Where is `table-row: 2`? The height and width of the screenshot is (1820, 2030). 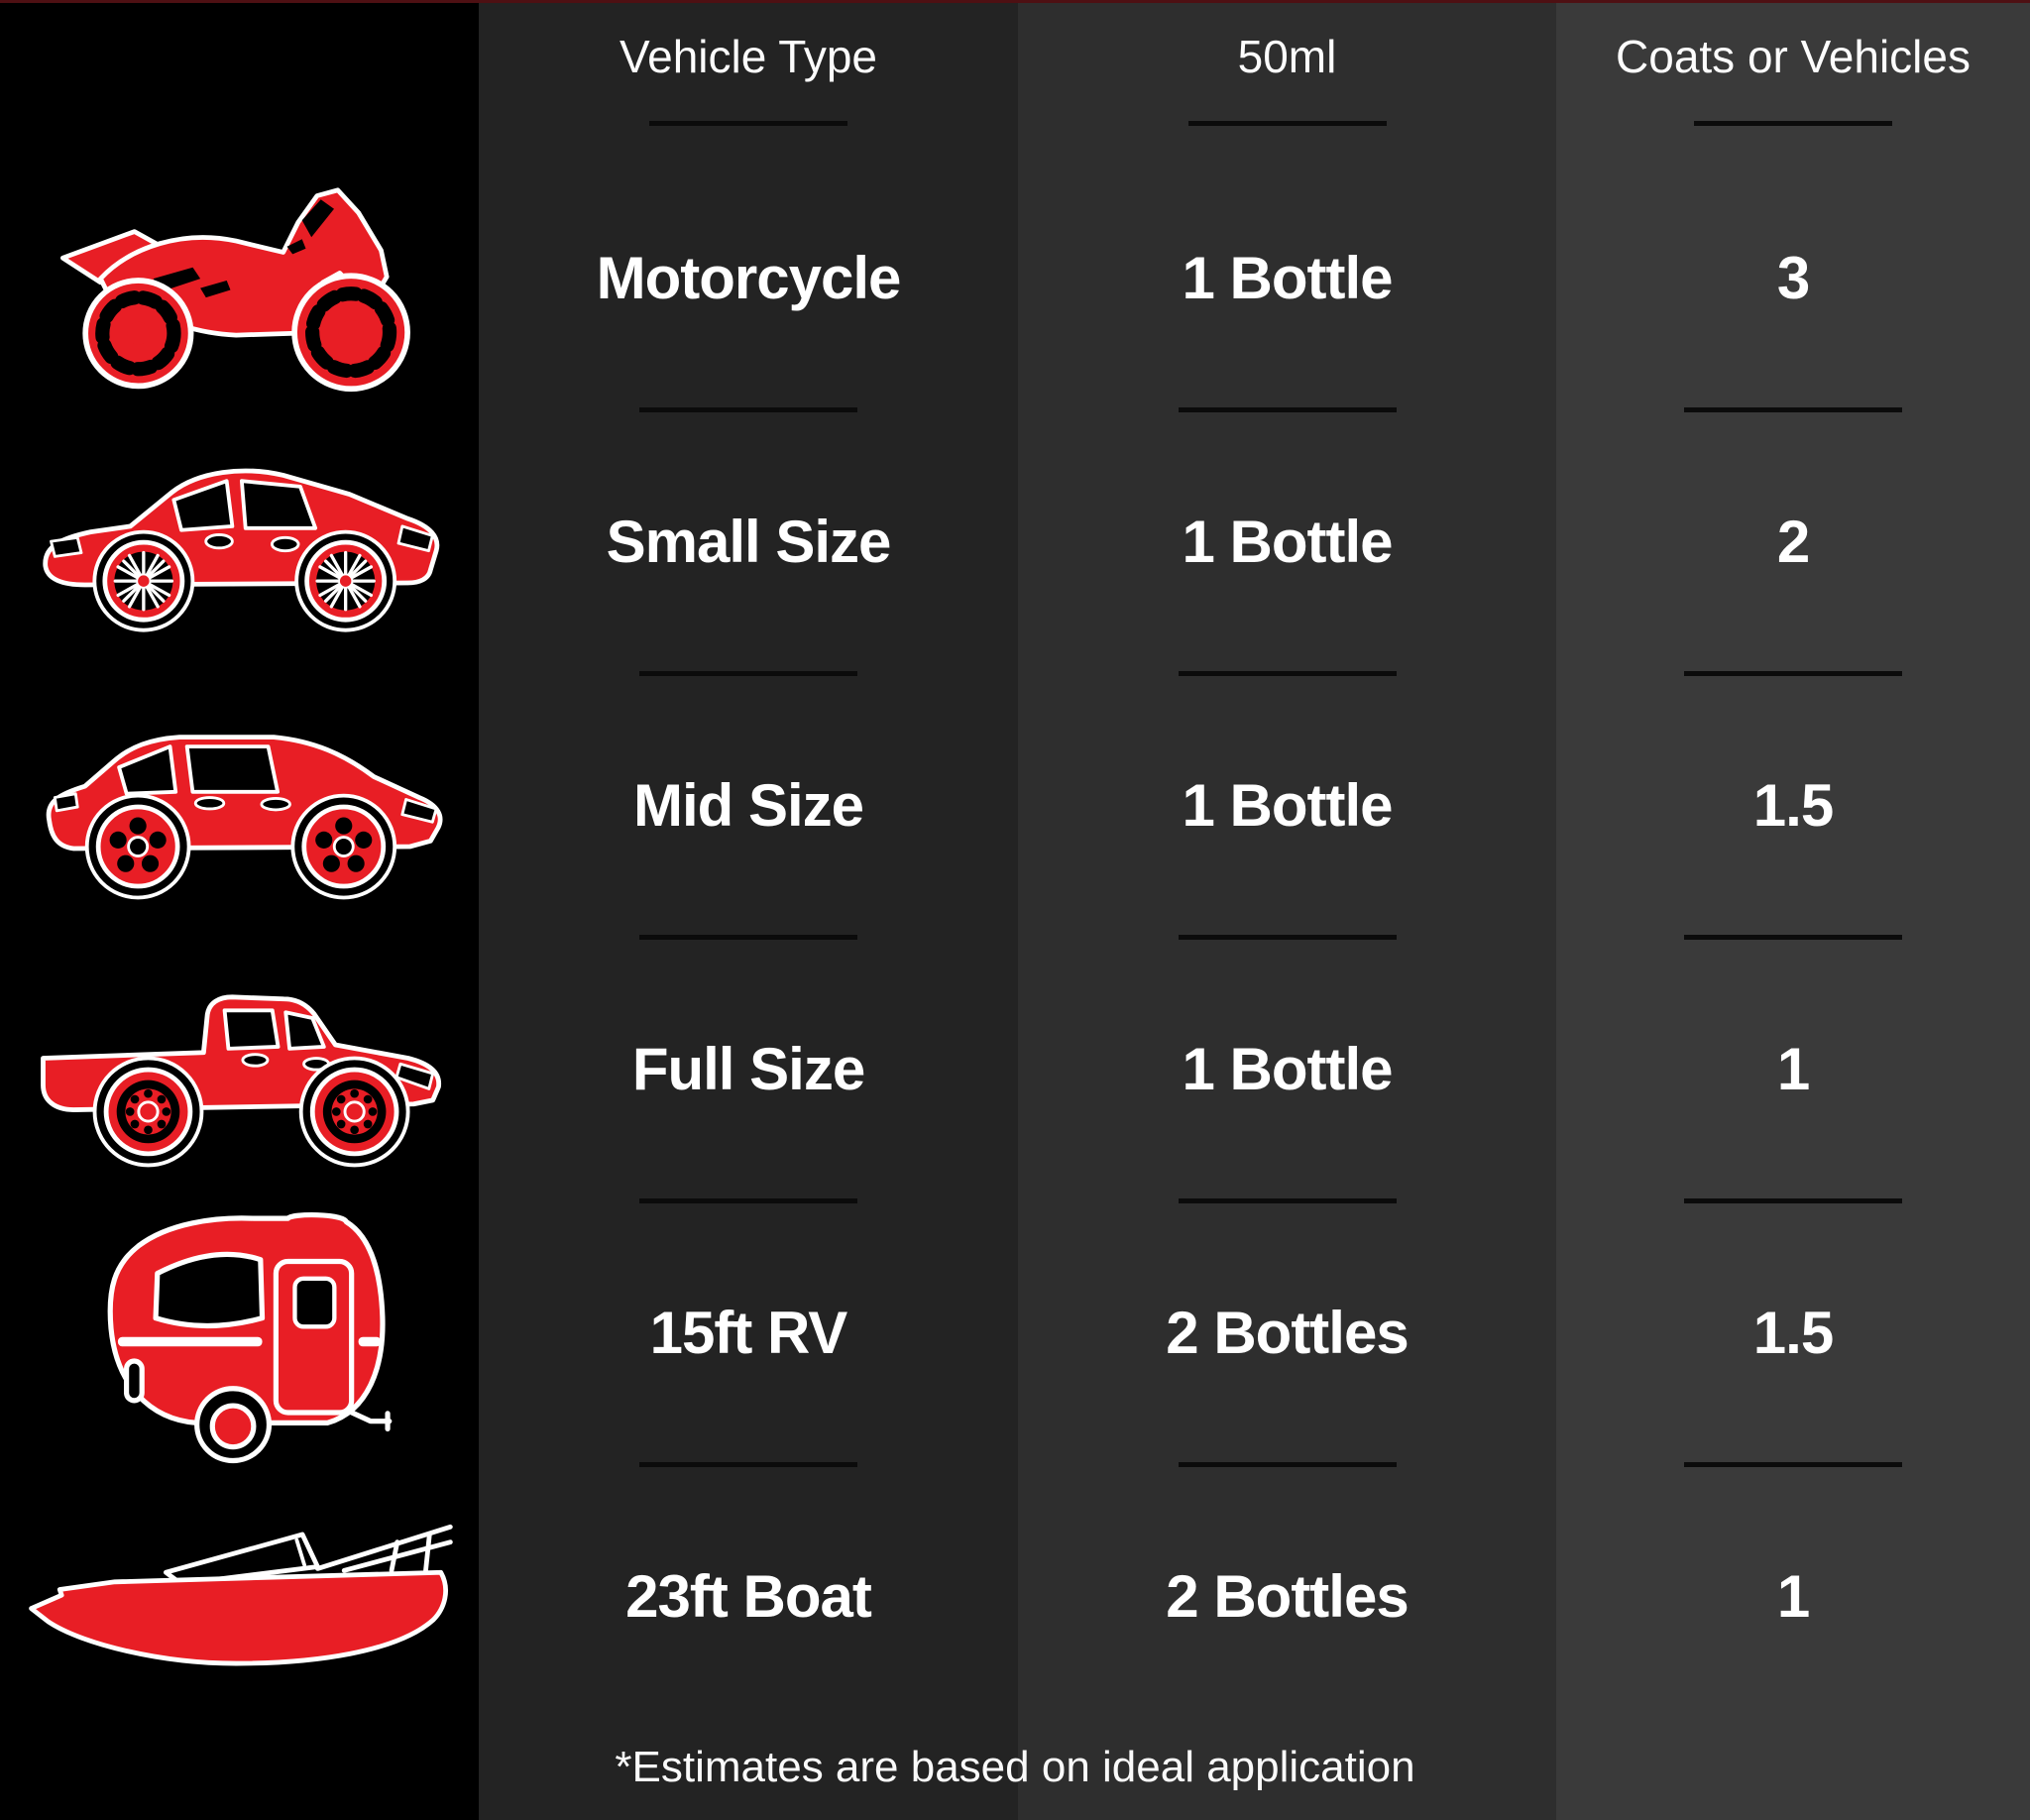 table-row: 2 is located at coordinates (1793, 541).